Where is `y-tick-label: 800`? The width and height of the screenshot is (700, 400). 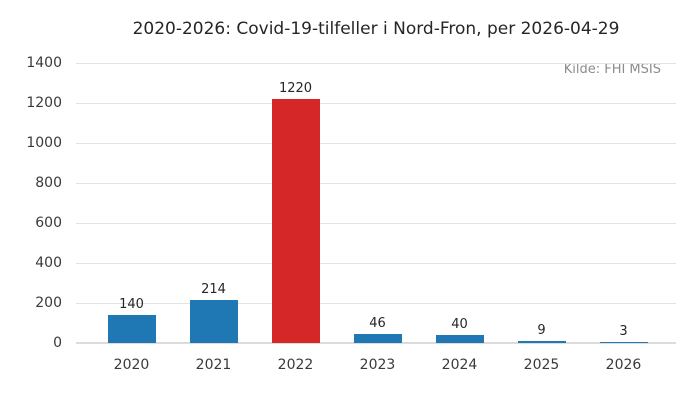 y-tick-label: 800 is located at coordinates (48, 183).